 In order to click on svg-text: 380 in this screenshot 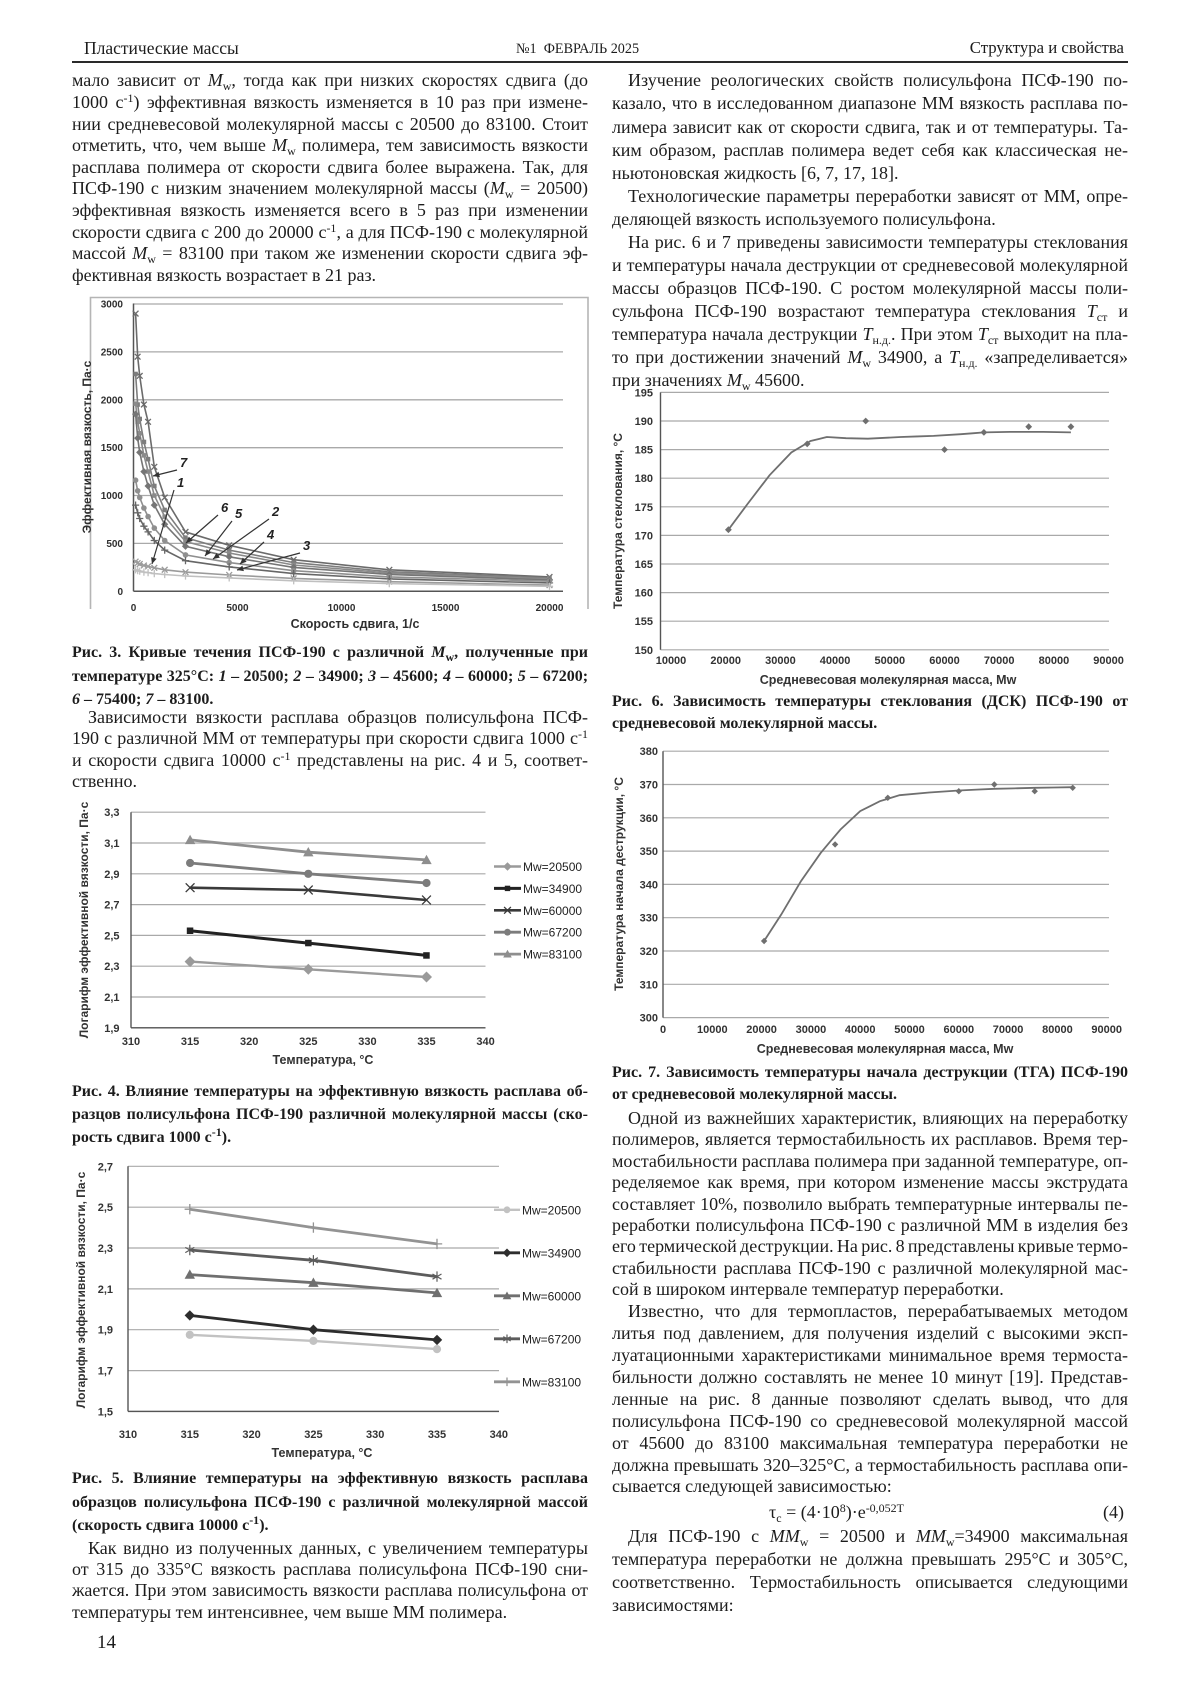, I will do `click(649, 752)`.